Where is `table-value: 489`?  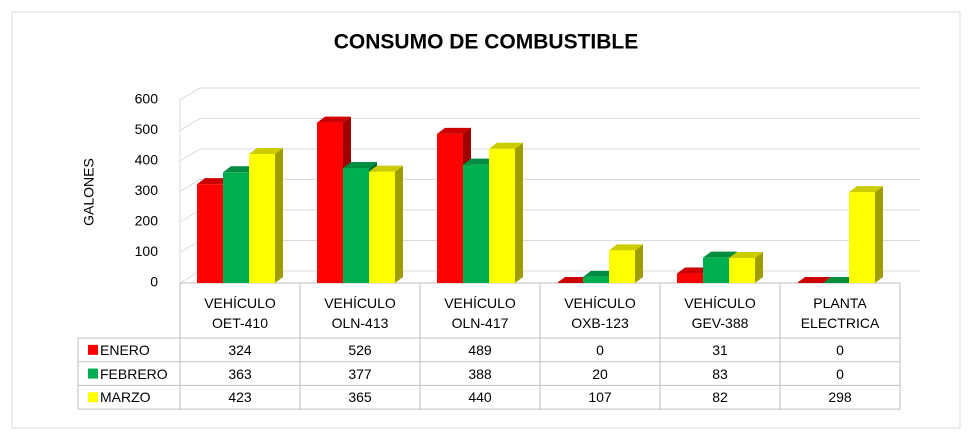 table-value: 489 is located at coordinates (480, 350).